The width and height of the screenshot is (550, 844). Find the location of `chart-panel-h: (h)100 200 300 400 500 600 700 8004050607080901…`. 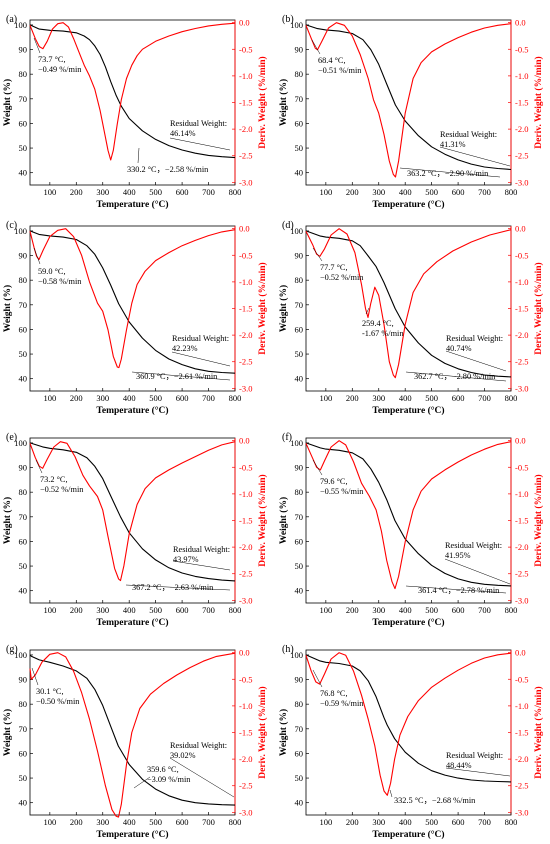

chart-panel-h: (h)100 200 300 400 500 600 700 8004050607080901… is located at coordinates (411, 742).